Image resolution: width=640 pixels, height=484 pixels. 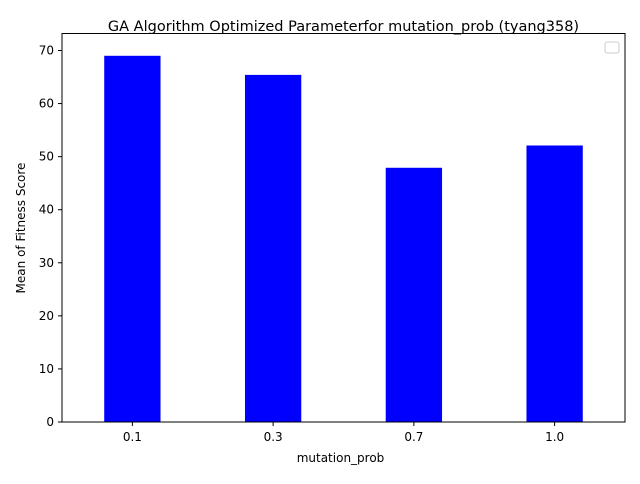 I want to click on y-tick-label: 30, so click(x=46, y=263).